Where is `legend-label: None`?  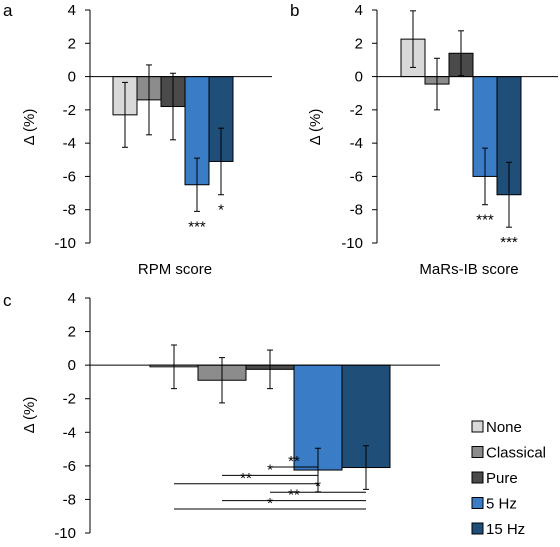
legend-label: None is located at coordinates (504, 427).